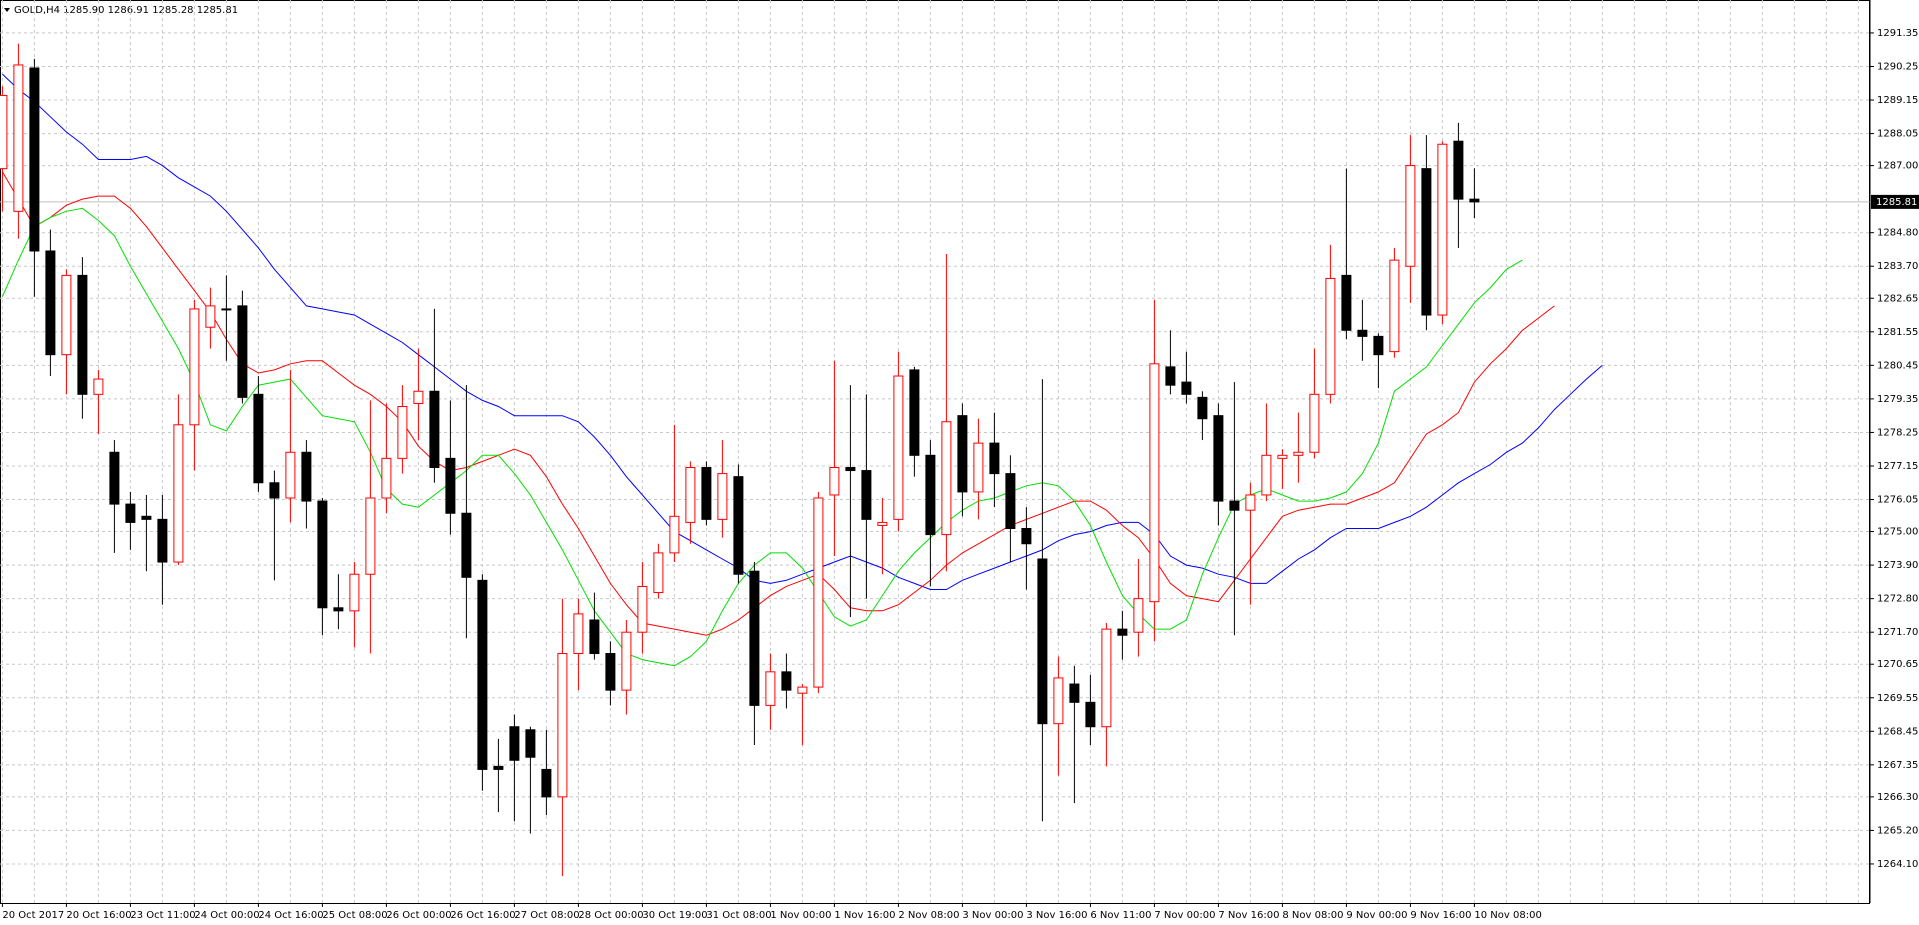 This screenshot has width=1919, height=925. Describe the element at coordinates (1184, 915) in the screenshot. I see `x-tick-label: 7 Nov 00:00` at that location.